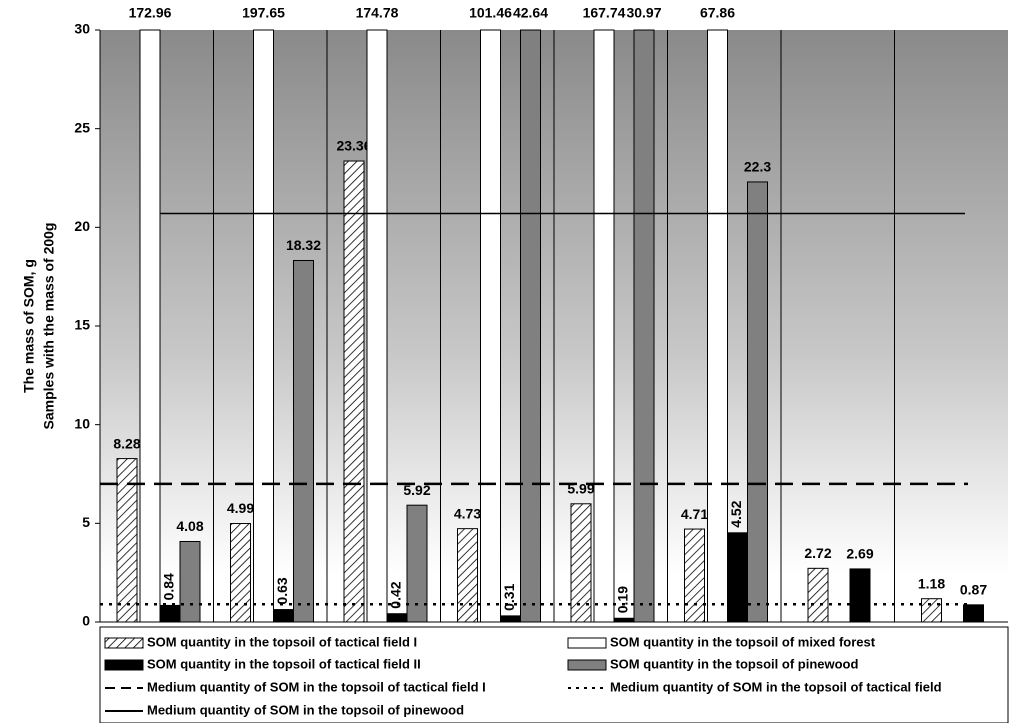 The image size is (1013, 723). I want to click on value-label: 1.18, so click(931, 583).